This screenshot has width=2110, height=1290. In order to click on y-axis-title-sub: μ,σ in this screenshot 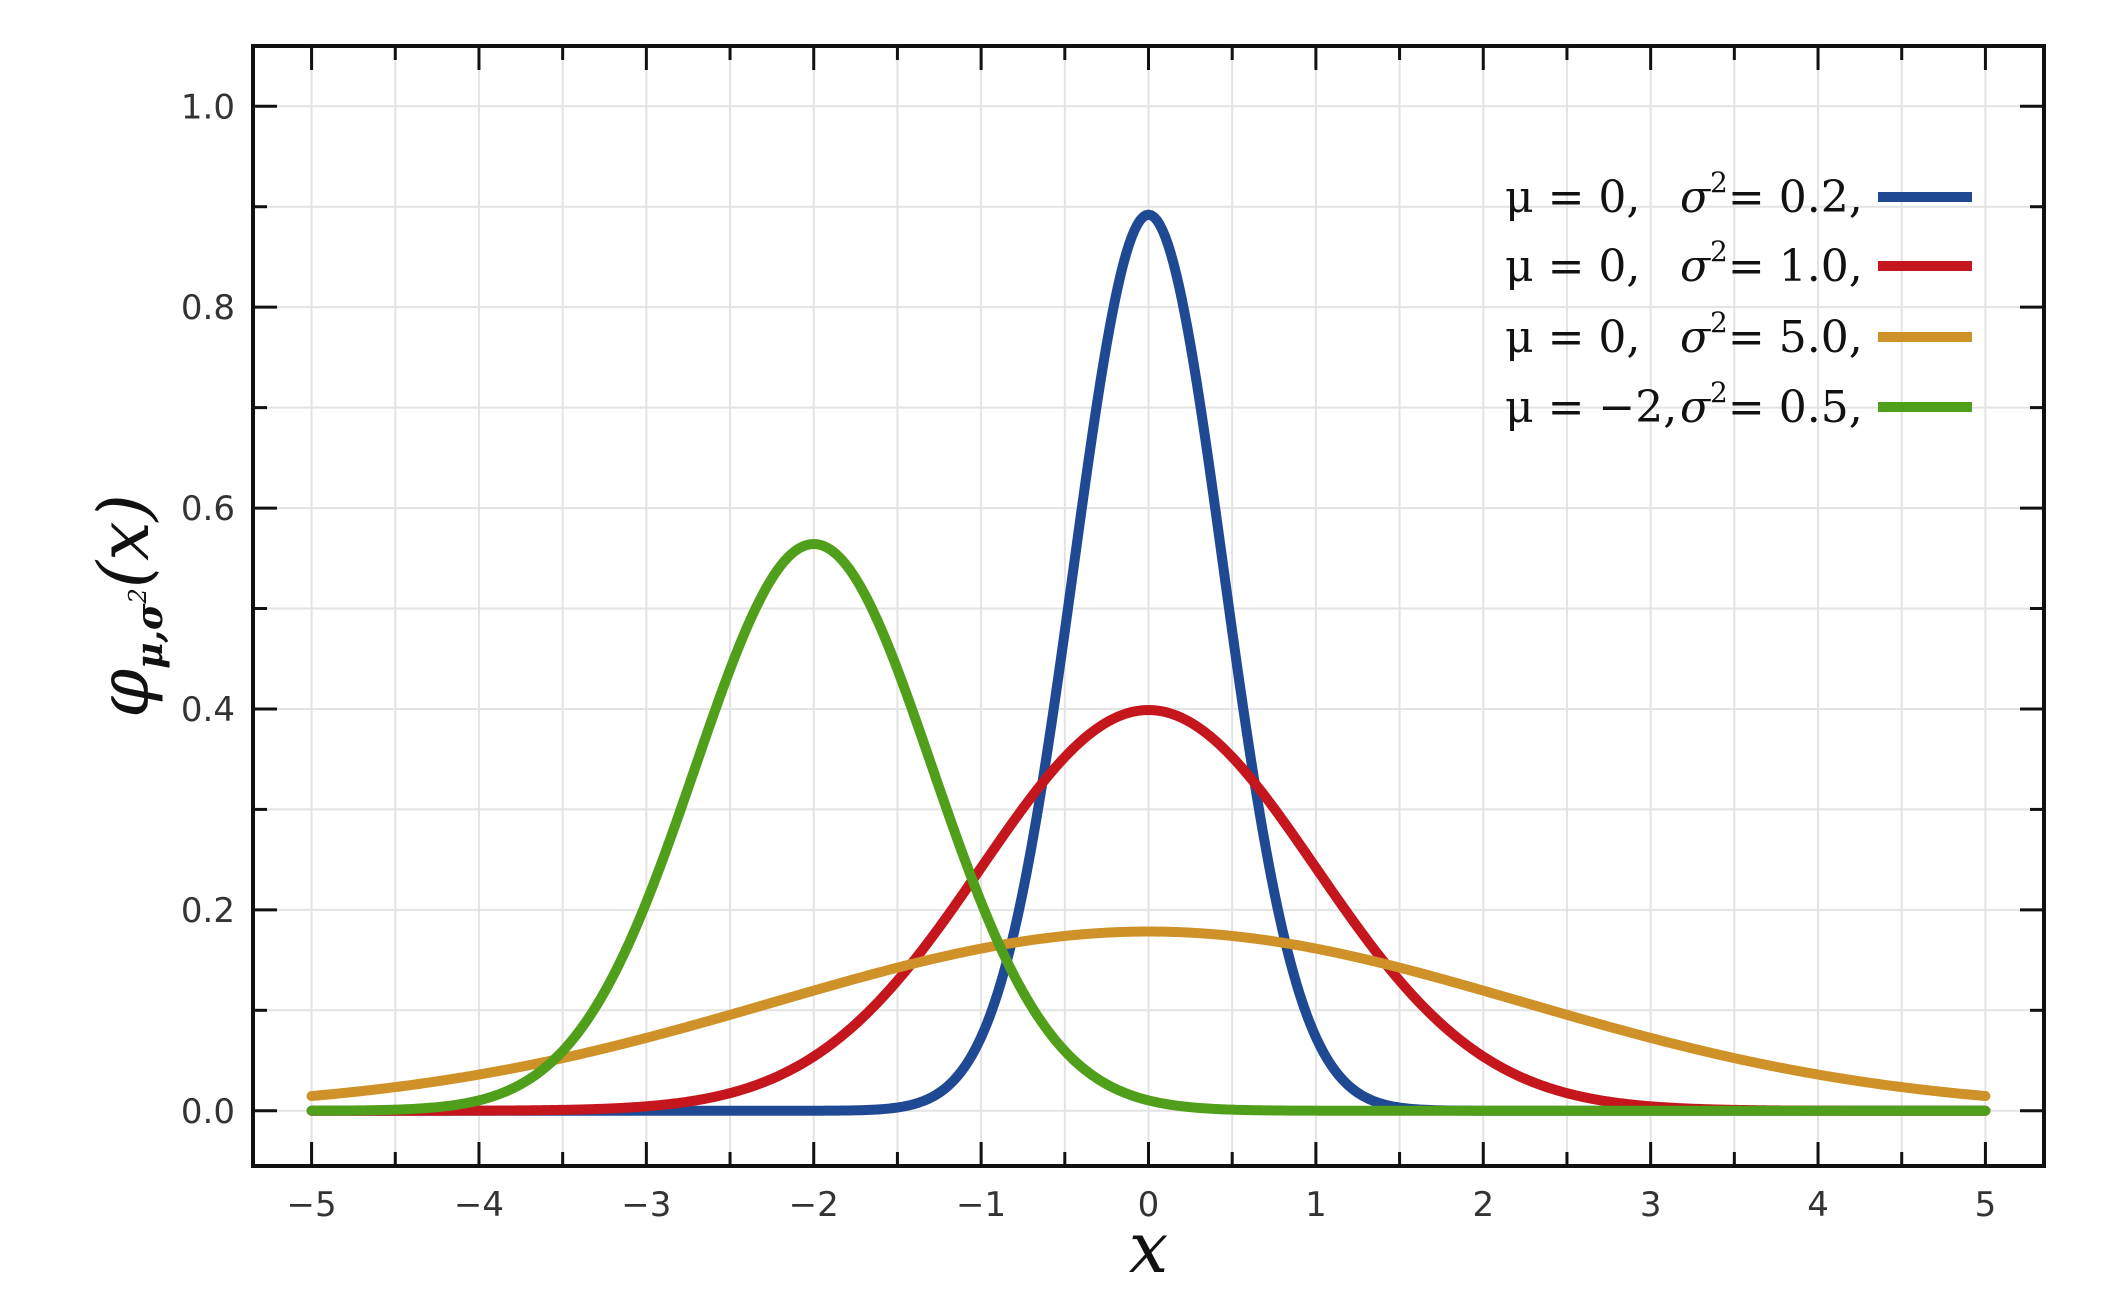, I will do `click(150, 636)`.